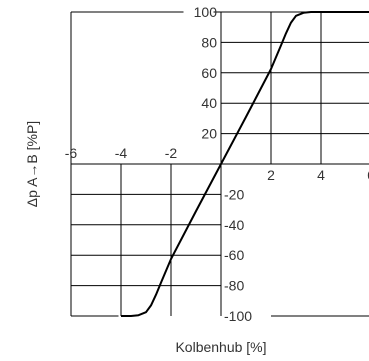 The width and height of the screenshot is (369, 361). I want to click on y-tick-label: 80, so click(209, 42).